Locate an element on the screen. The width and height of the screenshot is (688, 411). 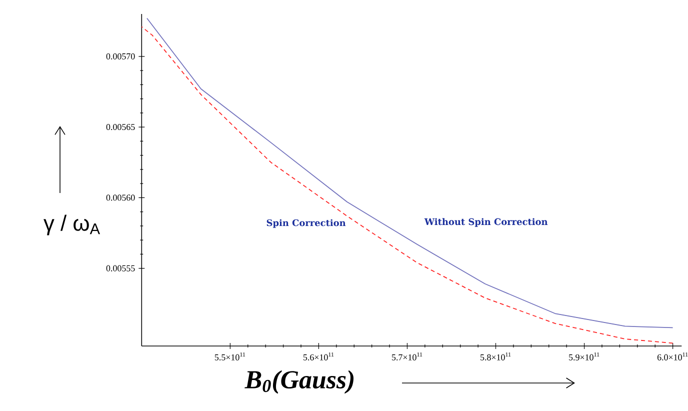
y-tick-label: 0.00555 is located at coordinates (120, 268).